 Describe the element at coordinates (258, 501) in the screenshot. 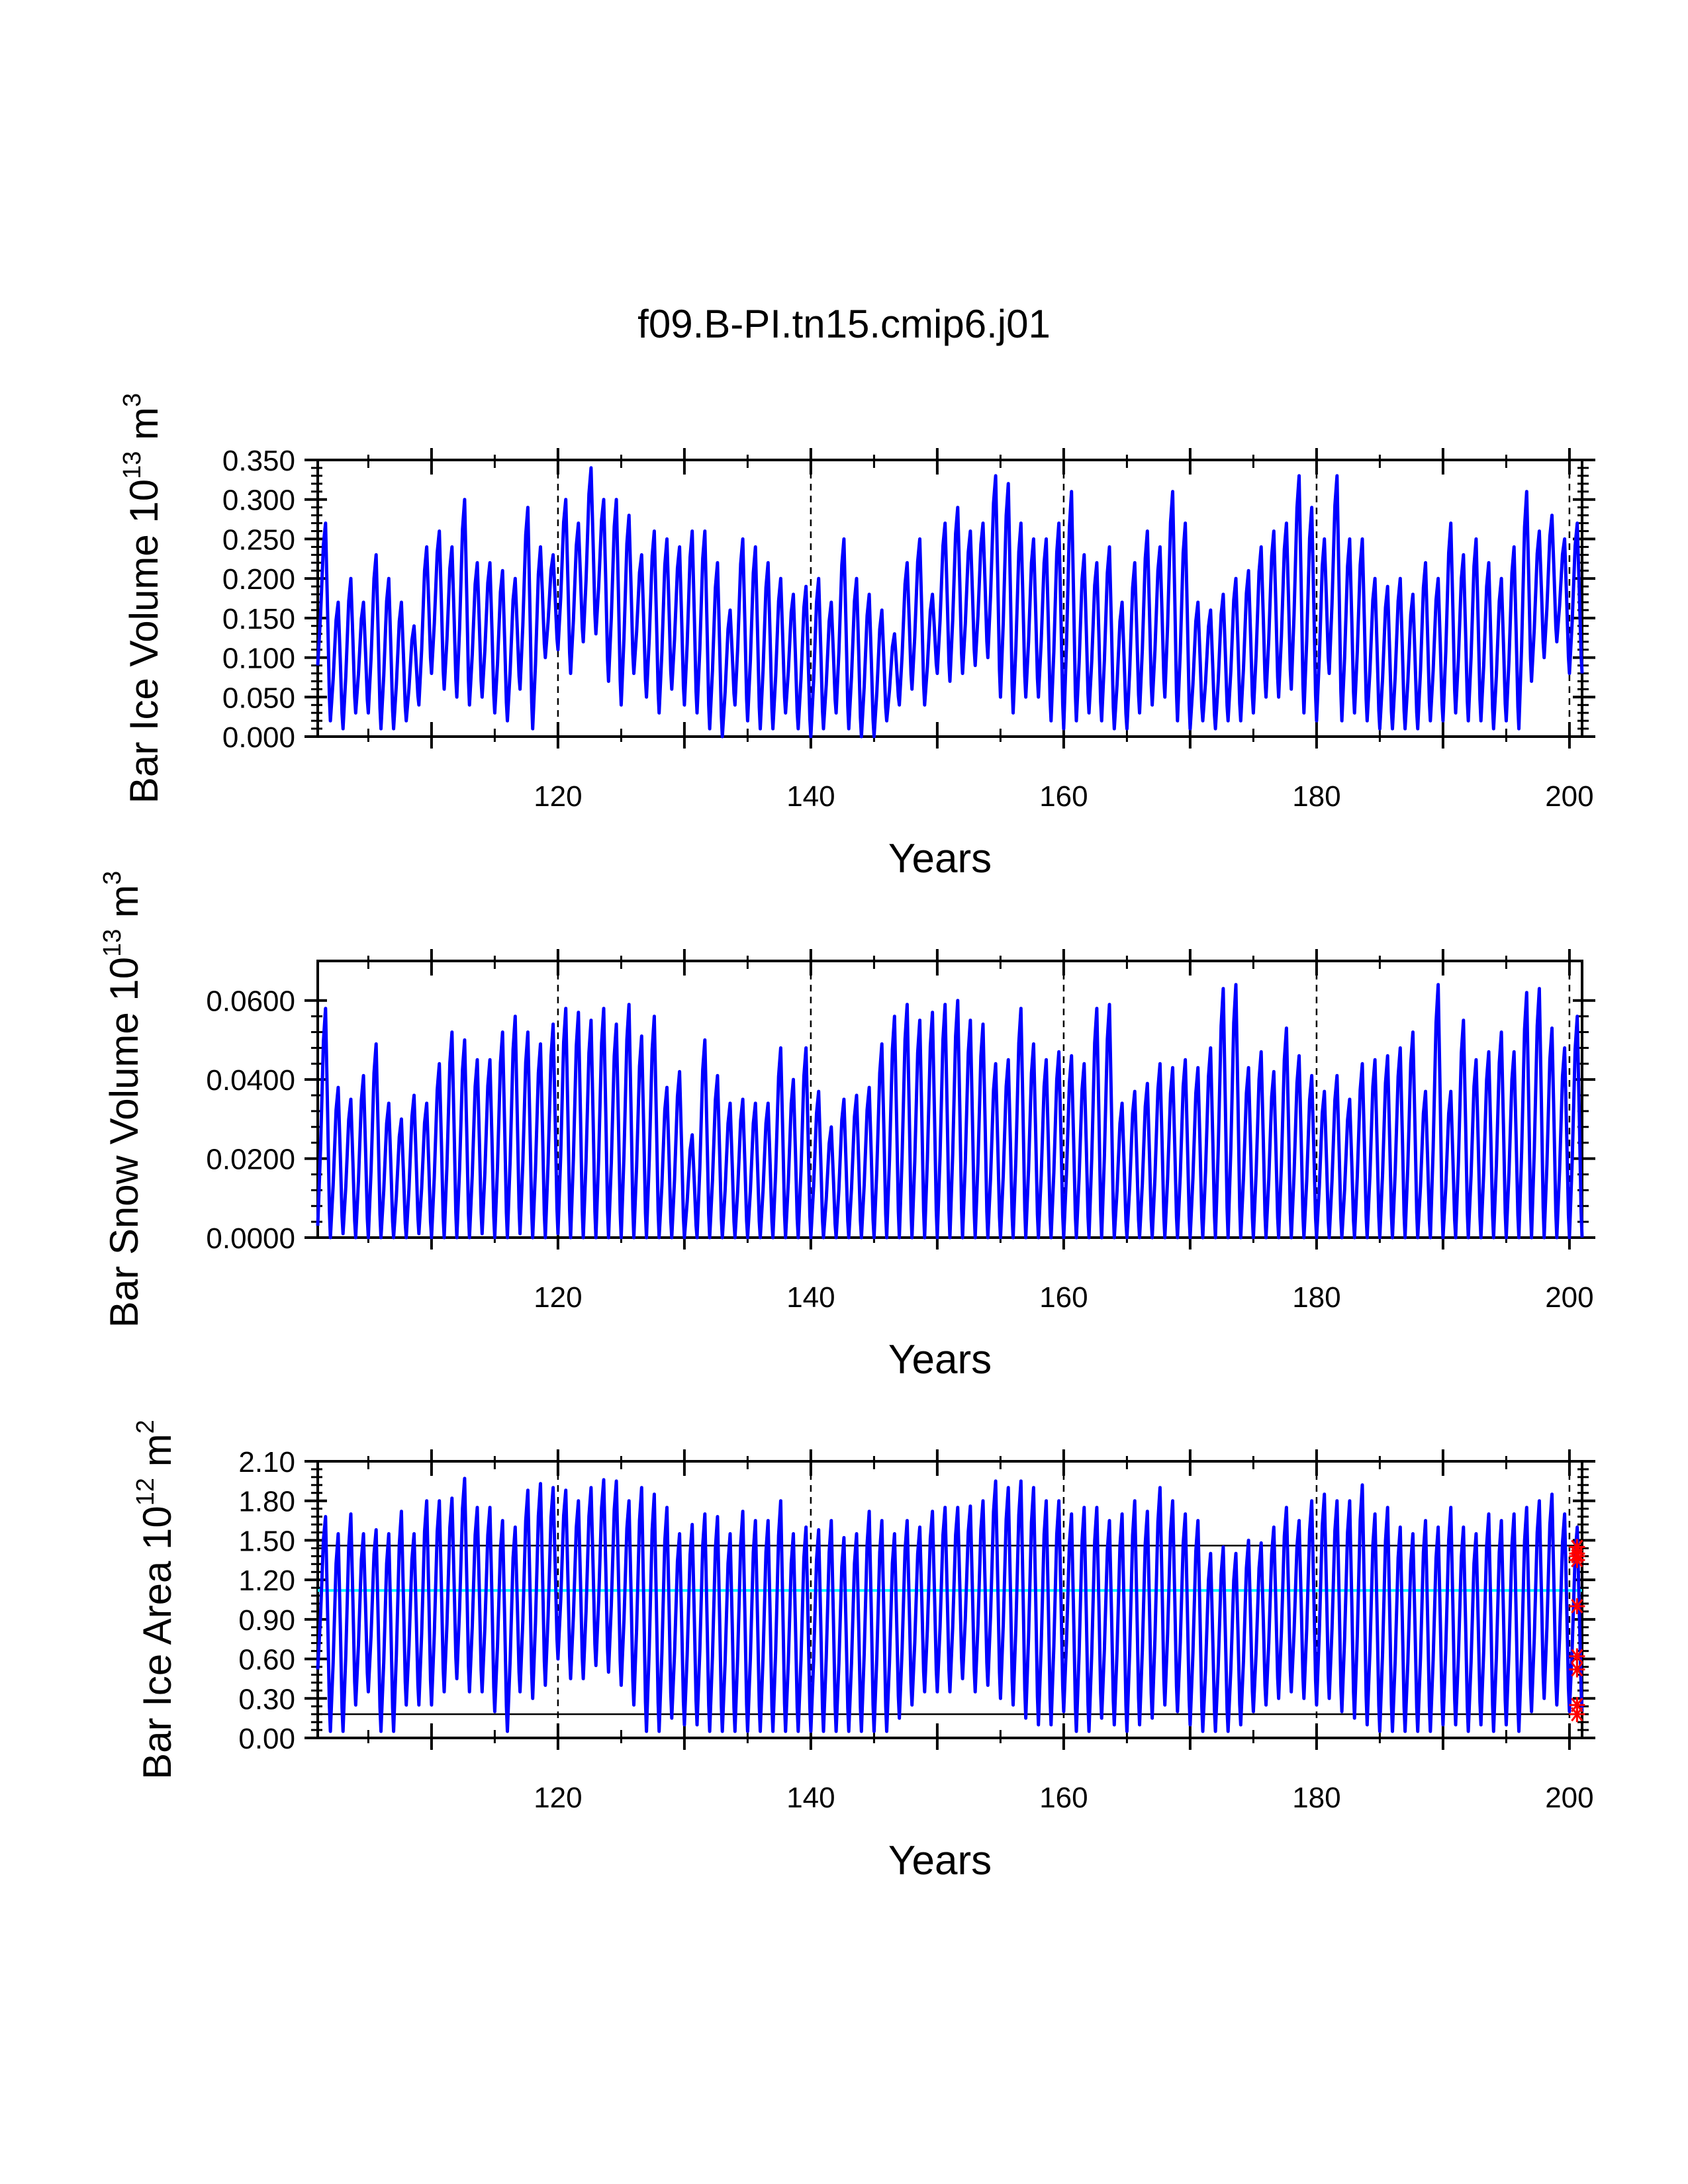

I see `ytick-label: 0.300` at that location.